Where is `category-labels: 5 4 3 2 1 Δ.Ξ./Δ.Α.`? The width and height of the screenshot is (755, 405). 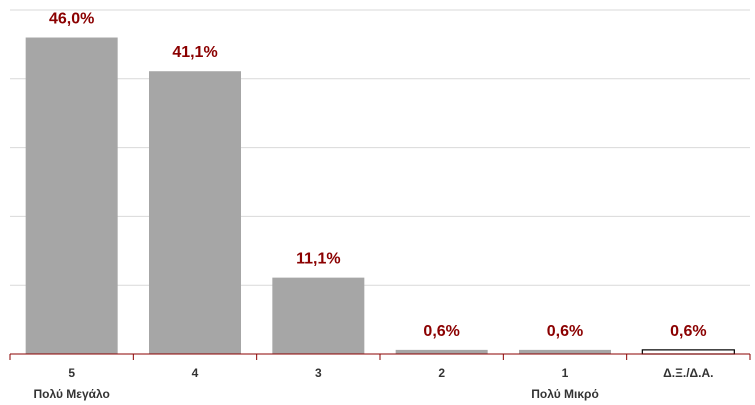
category-labels: 5 4 3 2 1 Δ.Ξ./Δ.Α. is located at coordinates (390, 373).